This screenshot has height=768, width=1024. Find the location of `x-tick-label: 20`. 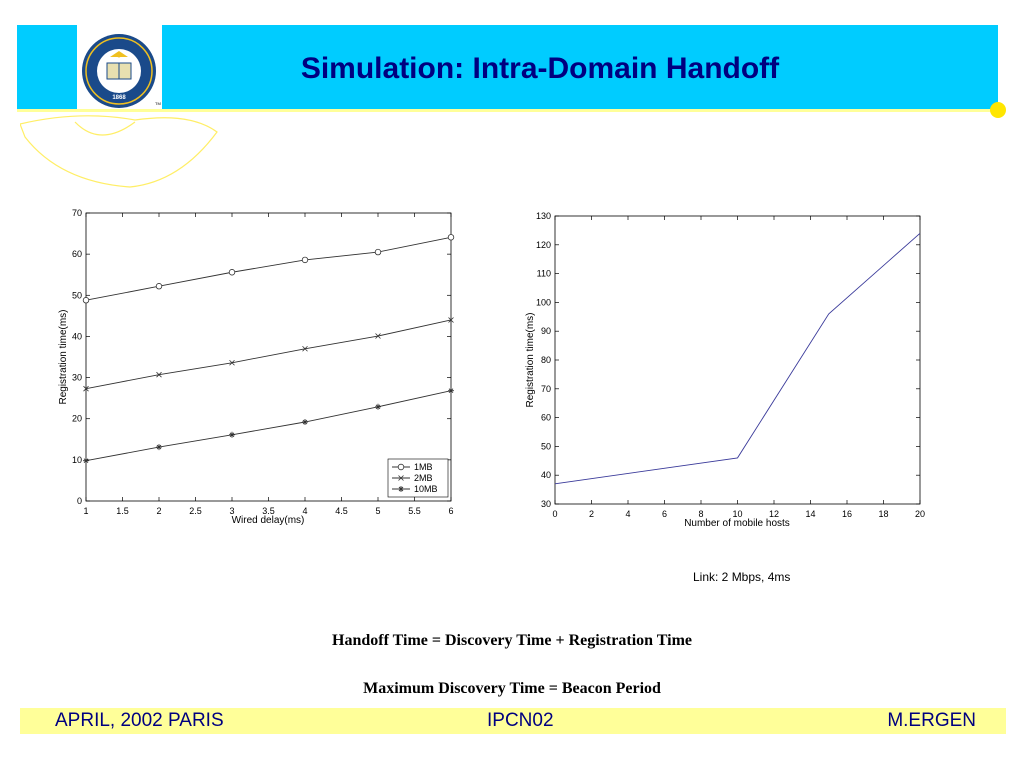

x-tick-label: 20 is located at coordinates (920, 514).